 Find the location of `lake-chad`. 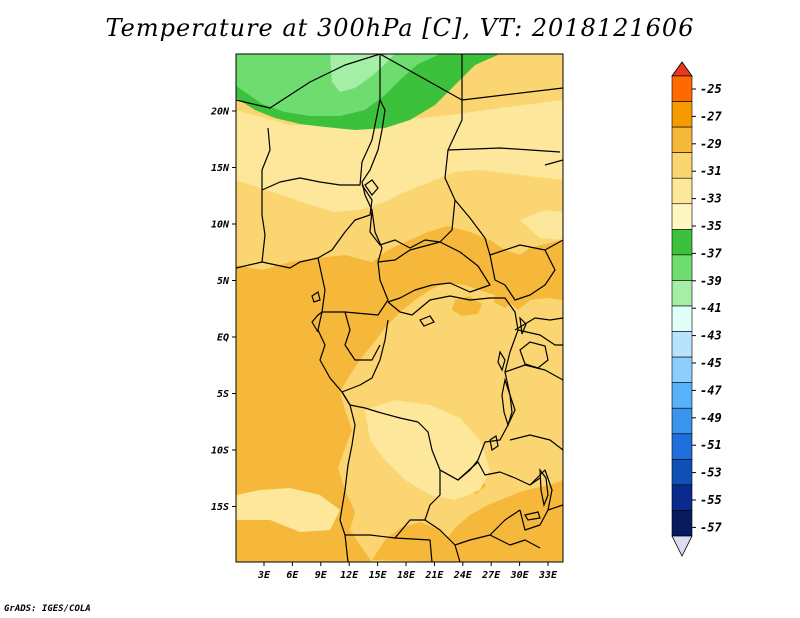

lake-chad is located at coordinates (371, 187).